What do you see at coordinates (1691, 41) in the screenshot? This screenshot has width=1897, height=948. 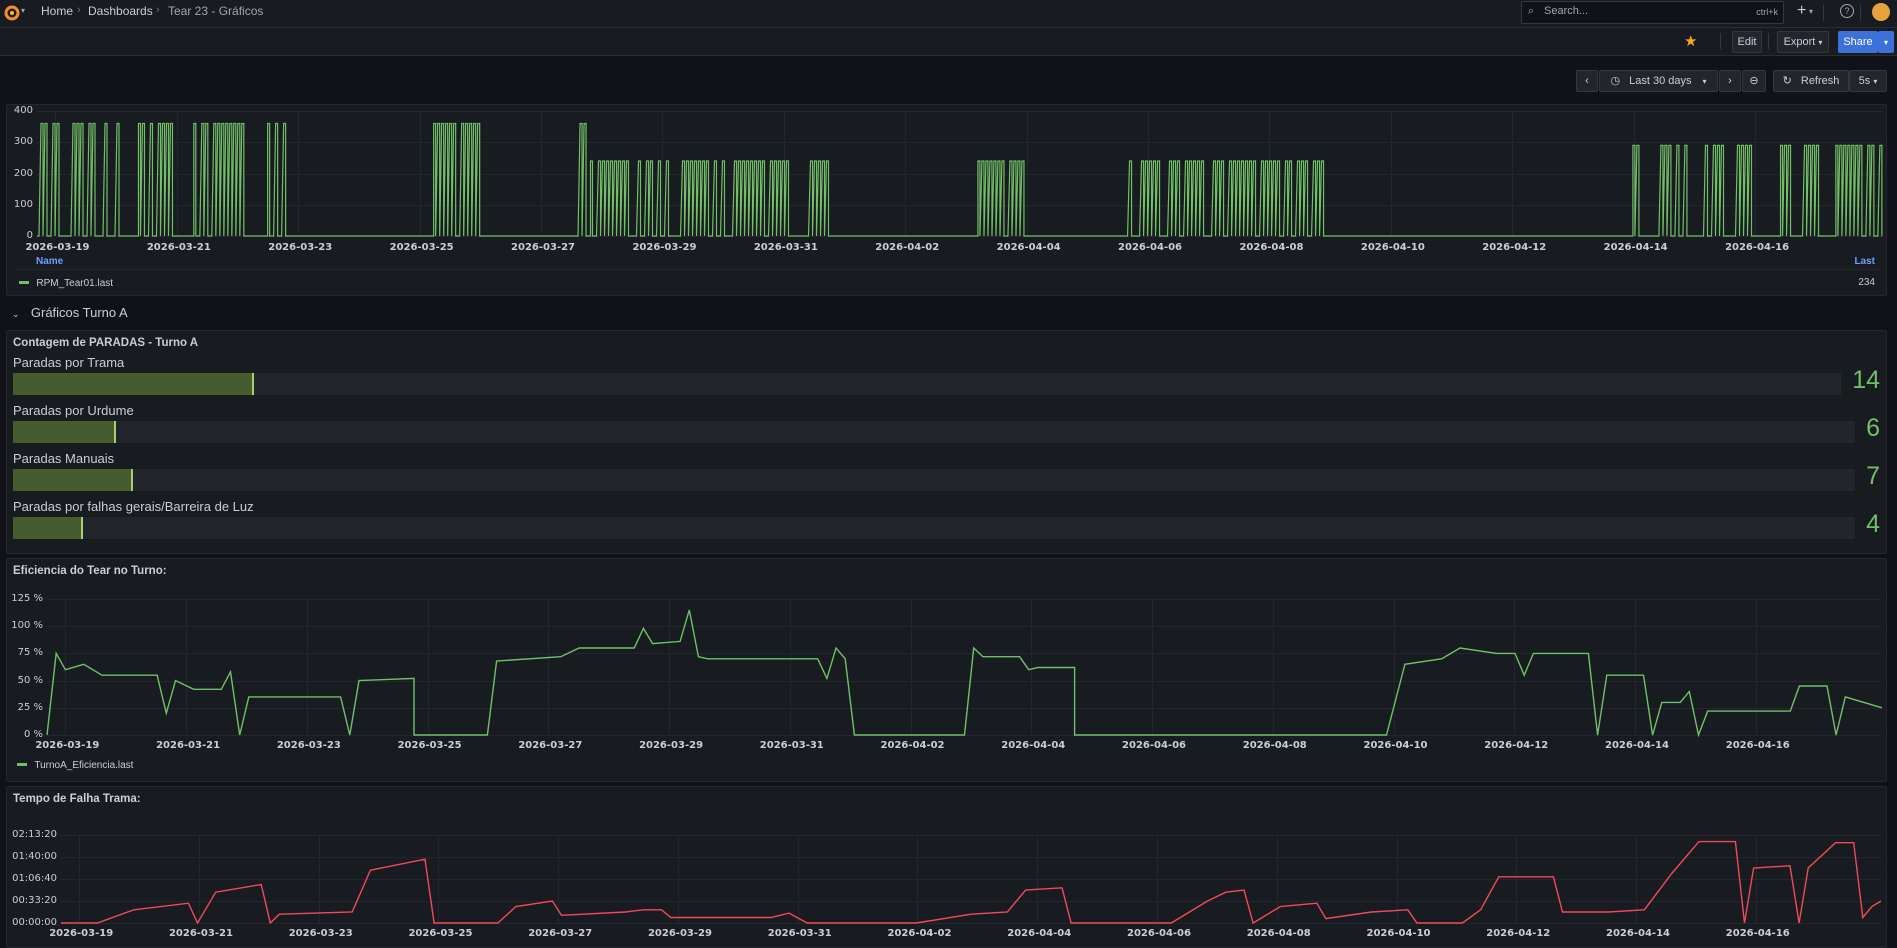 I see `star-icon: ★` at bounding box center [1691, 41].